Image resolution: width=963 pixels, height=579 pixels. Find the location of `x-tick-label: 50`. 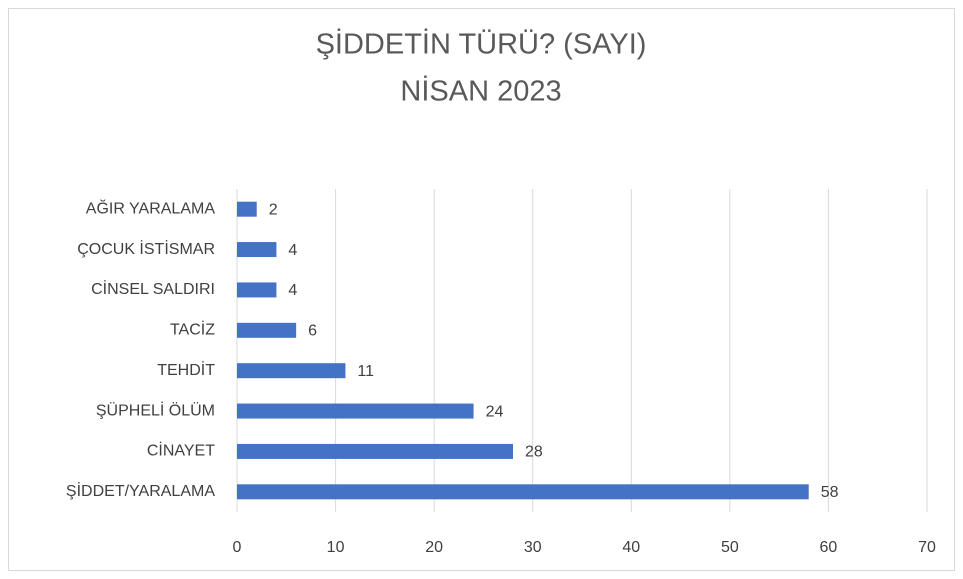

x-tick-label: 50 is located at coordinates (730, 547).